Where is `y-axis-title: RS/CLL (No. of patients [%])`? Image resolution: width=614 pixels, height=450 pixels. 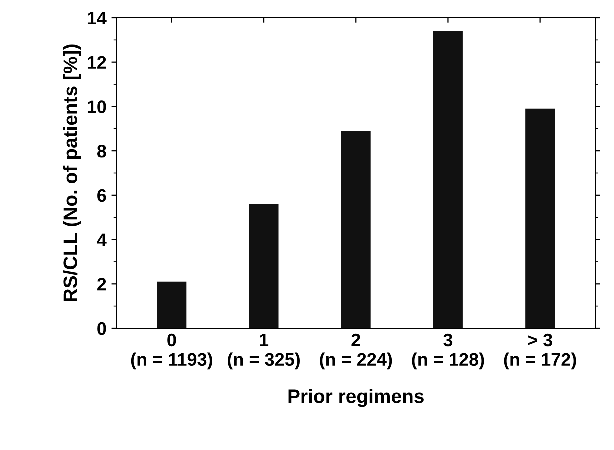
y-axis-title: RS/CLL (No. of patients [%]) is located at coordinates (72, 173).